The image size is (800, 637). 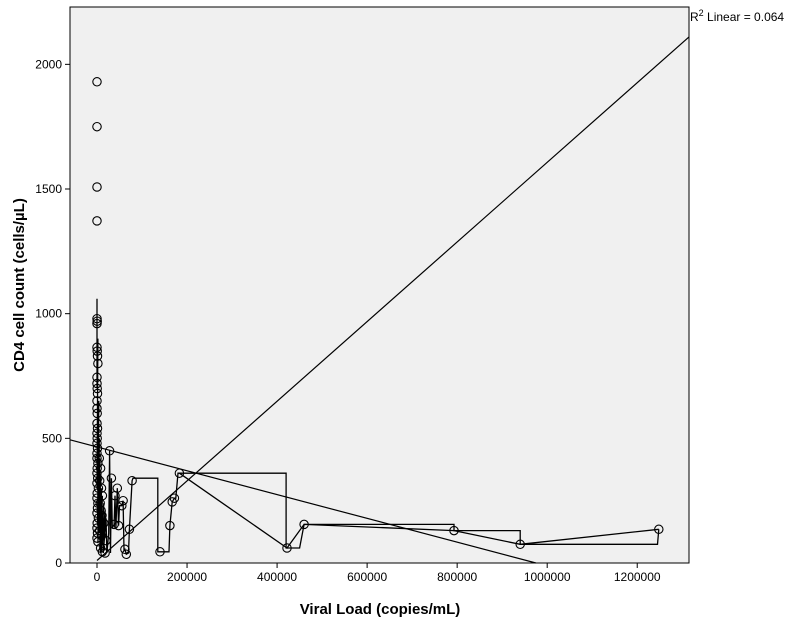 I want to click on x-tick-label: 600000, so click(x=367, y=577).